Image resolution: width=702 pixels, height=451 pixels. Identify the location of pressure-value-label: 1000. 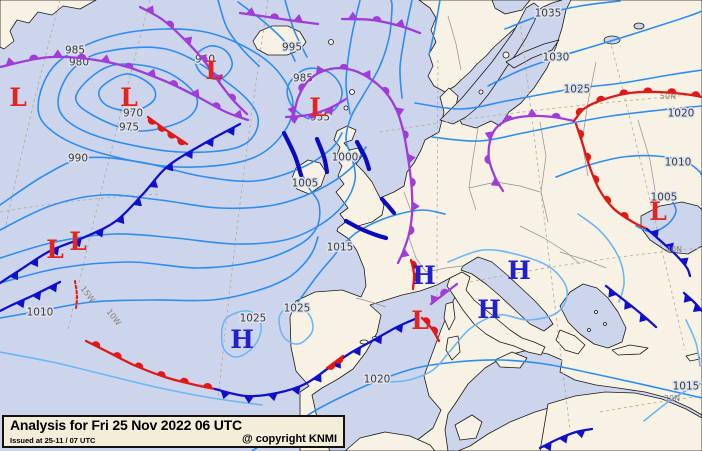
(345, 158).